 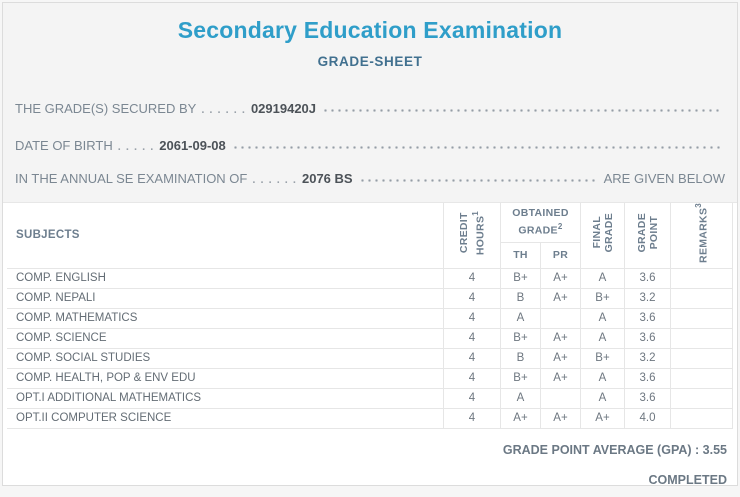 I want to click on symbol-number-value: 02919420J, so click(x=283, y=108).